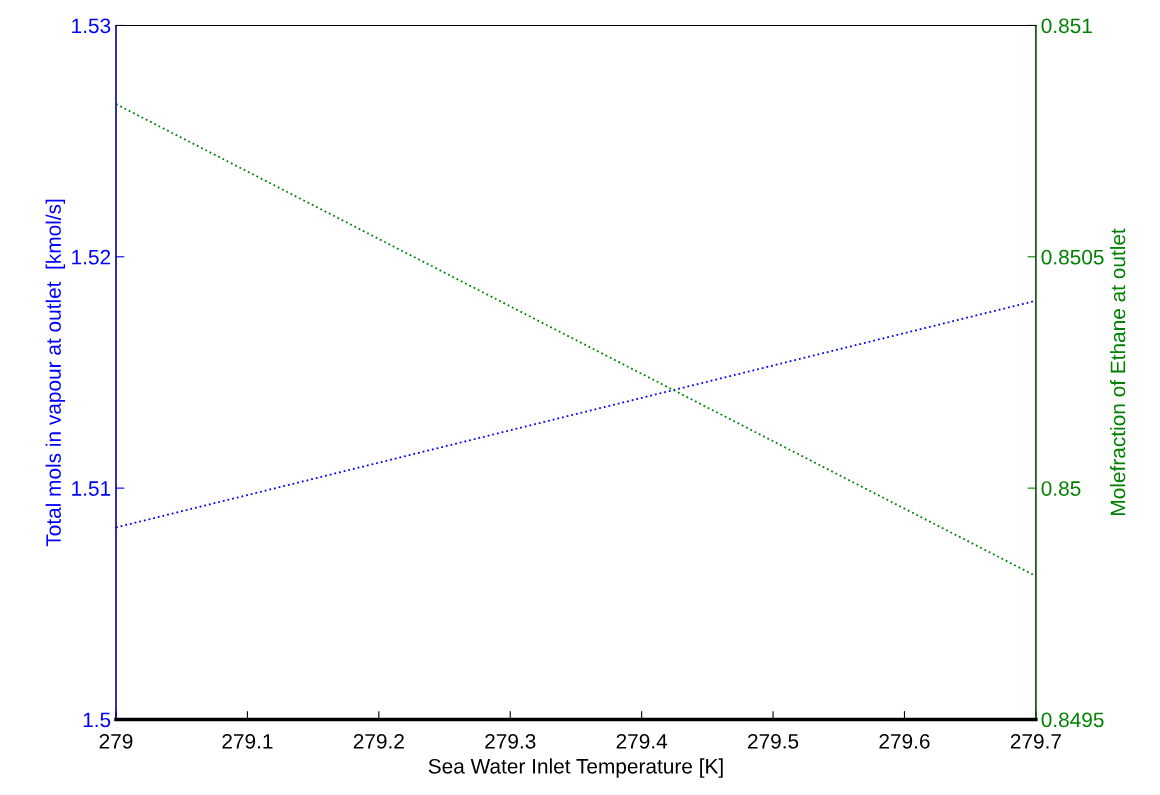  I want to click on y-tick-label: 1.53, so click(91, 26).